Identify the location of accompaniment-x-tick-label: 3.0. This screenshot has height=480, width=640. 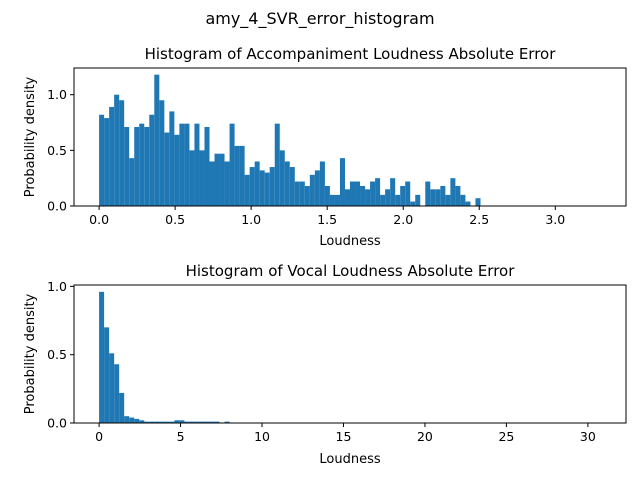
(555, 219).